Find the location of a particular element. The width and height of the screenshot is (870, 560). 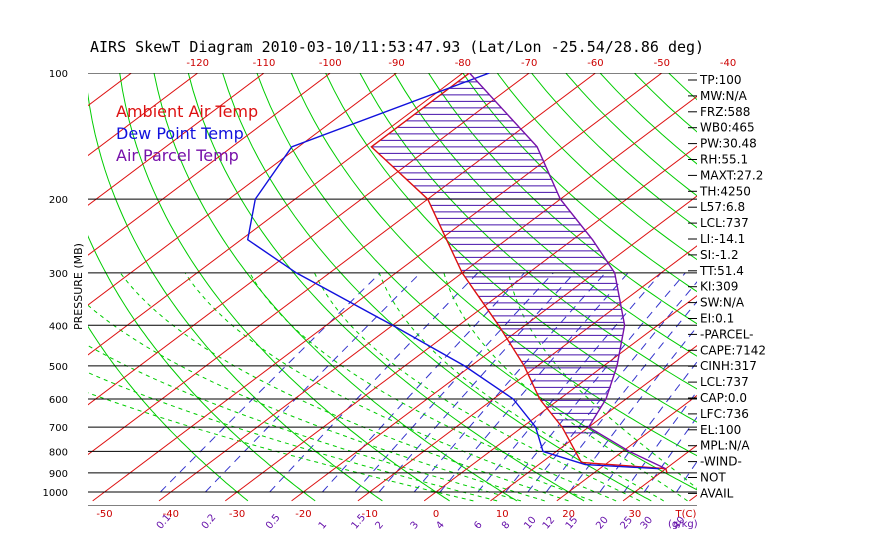

stability-index-text: -PARCEL- is located at coordinates (727, 334).